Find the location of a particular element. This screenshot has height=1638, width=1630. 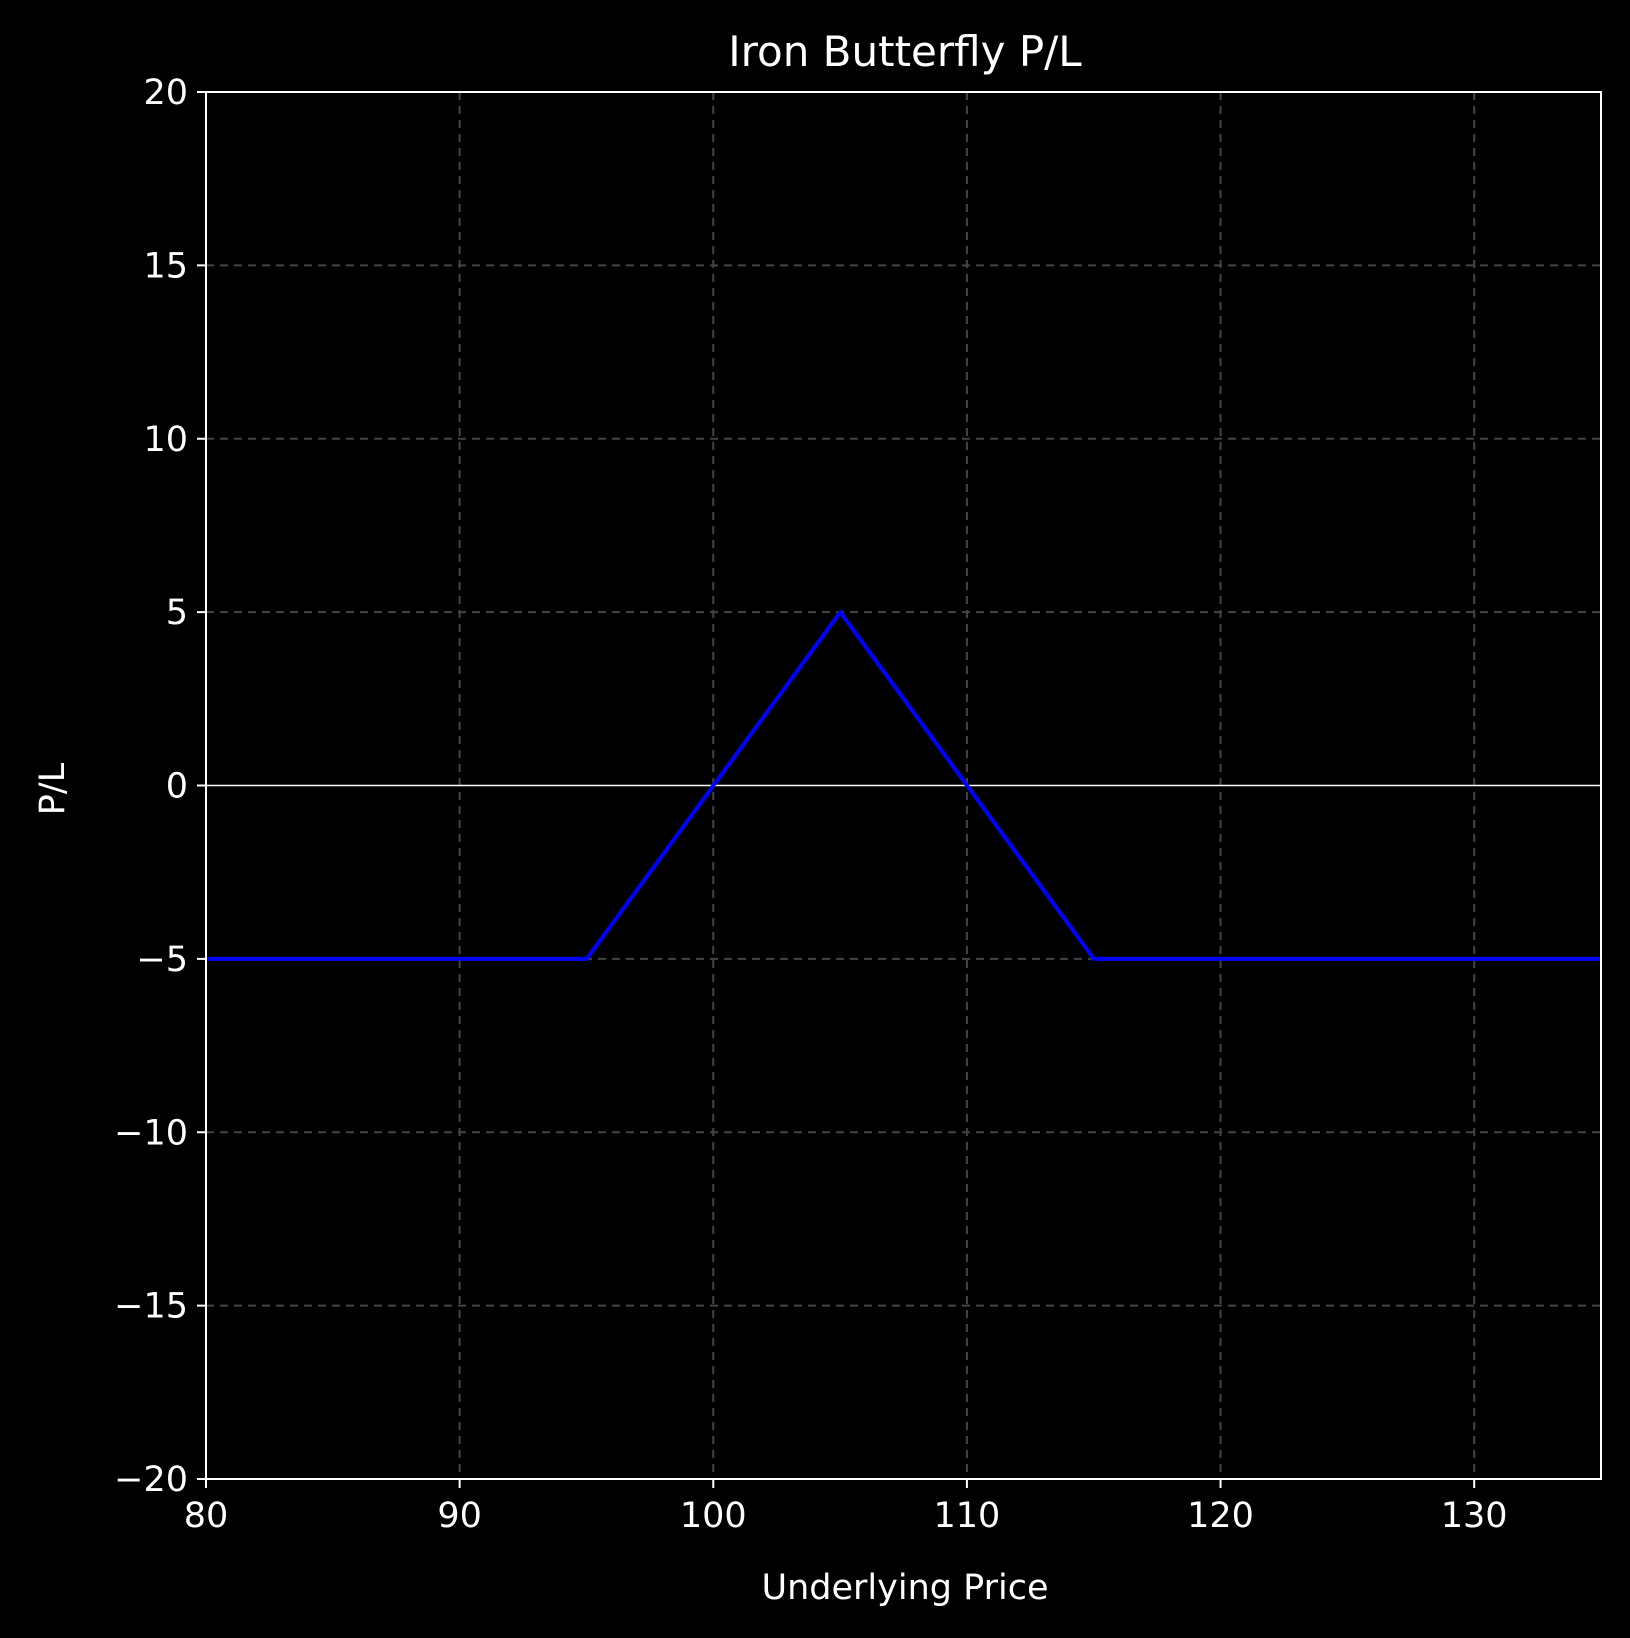

y-tick-label: 15 is located at coordinates (165, 266).